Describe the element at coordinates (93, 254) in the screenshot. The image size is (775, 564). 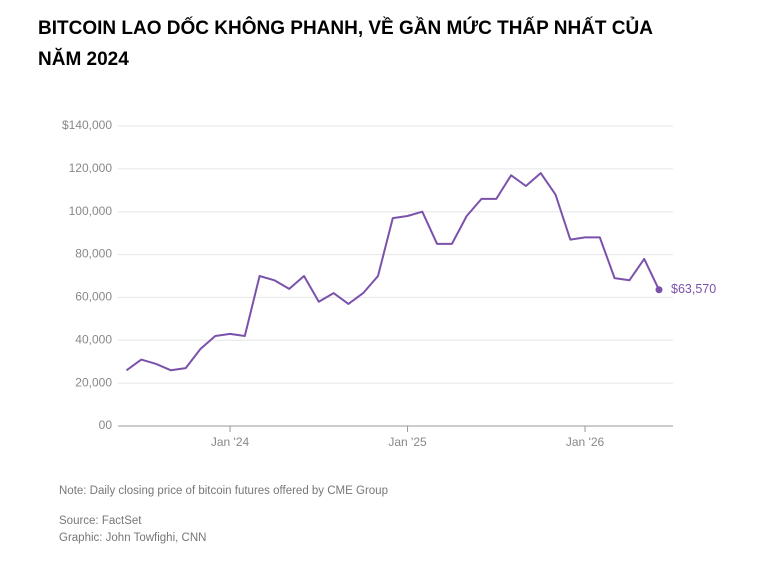
I see `y-tick-label: 80,000` at that location.